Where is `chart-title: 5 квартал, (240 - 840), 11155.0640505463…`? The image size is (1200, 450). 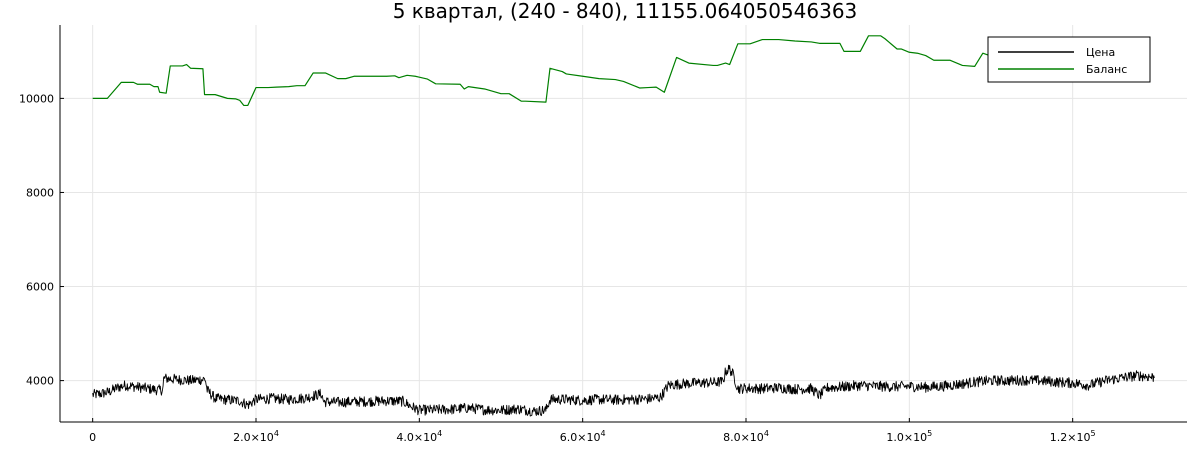 chart-title: 5 квартал, (240 - 840), 11155.0640505463… is located at coordinates (625, 11).